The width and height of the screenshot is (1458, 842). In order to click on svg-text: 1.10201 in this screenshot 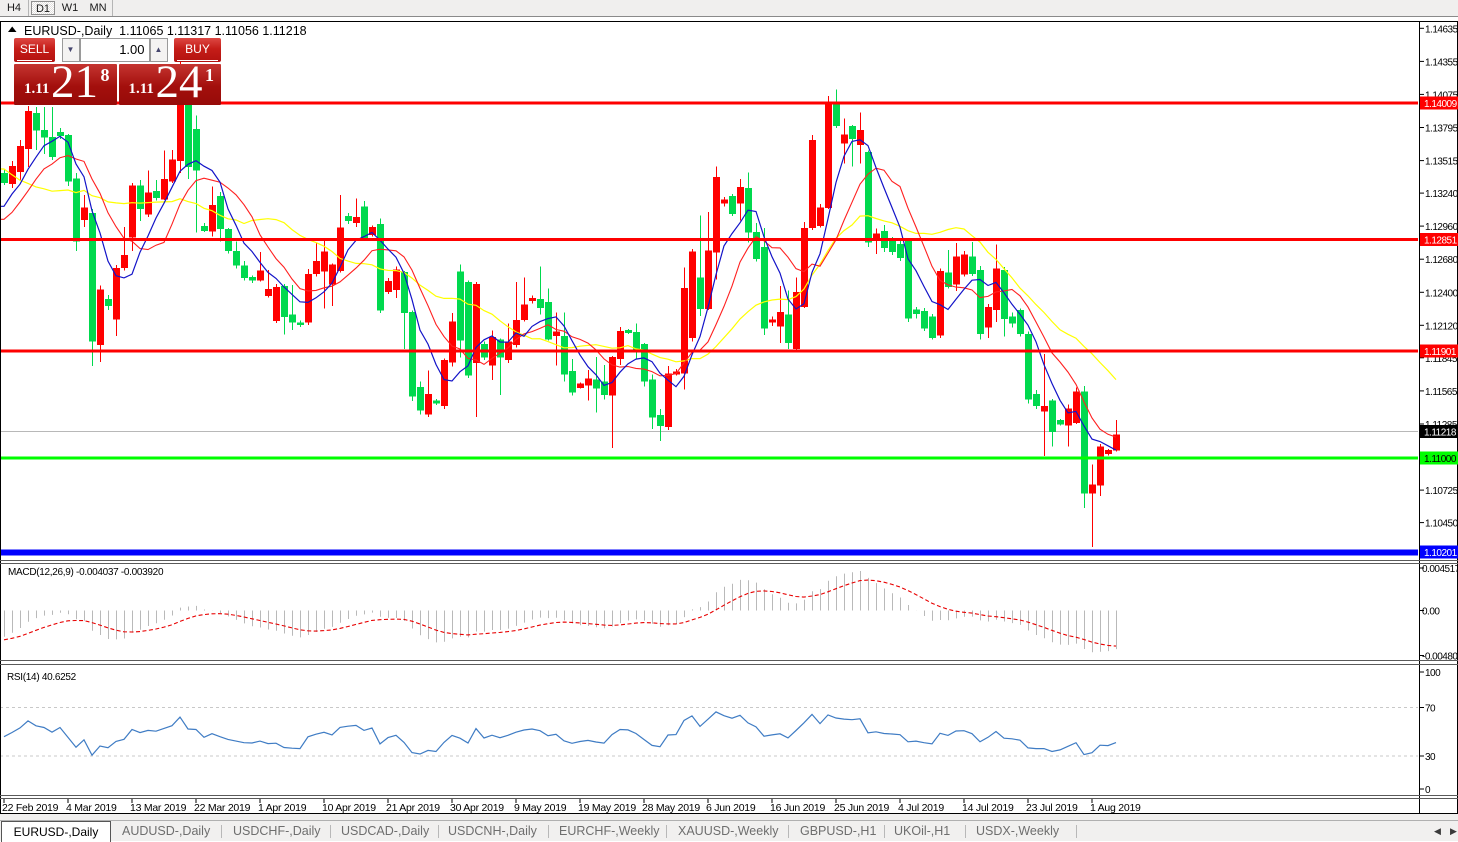, I will do `click(1441, 553)`.